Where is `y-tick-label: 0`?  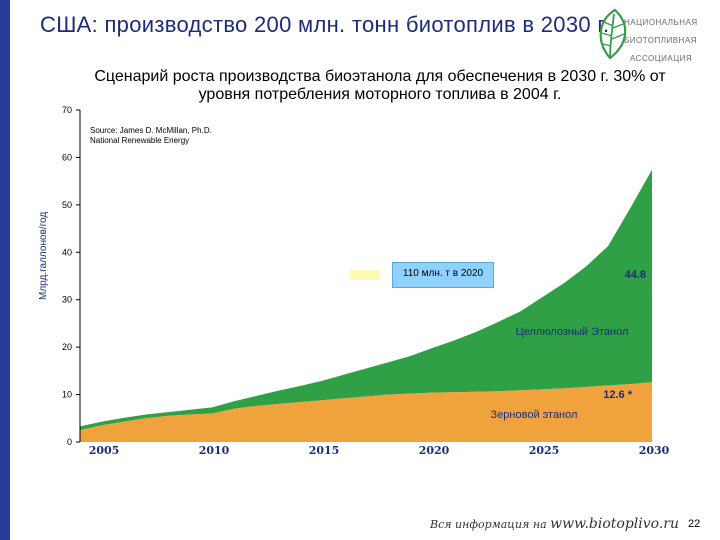
y-tick-label: 0 is located at coordinates (69, 442).